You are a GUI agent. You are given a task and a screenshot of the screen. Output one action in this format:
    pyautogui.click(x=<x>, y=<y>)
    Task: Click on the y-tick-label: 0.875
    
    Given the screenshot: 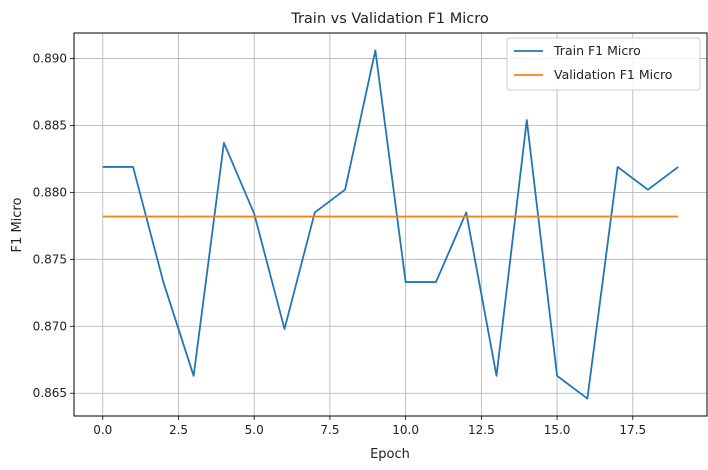 What is the action you would take?
    pyautogui.click(x=50, y=259)
    